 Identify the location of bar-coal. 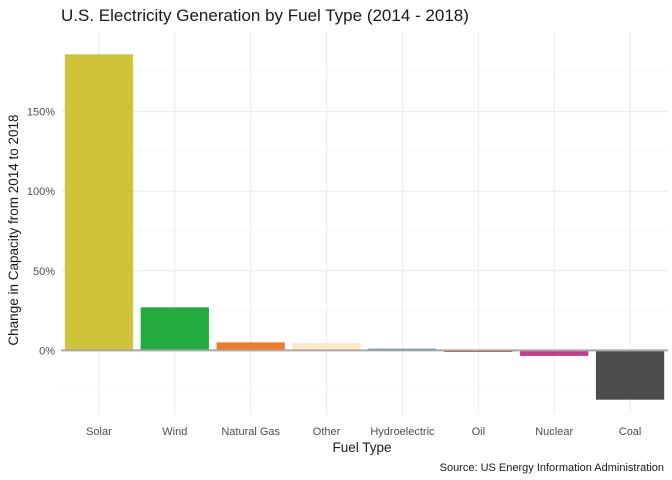
(630, 375).